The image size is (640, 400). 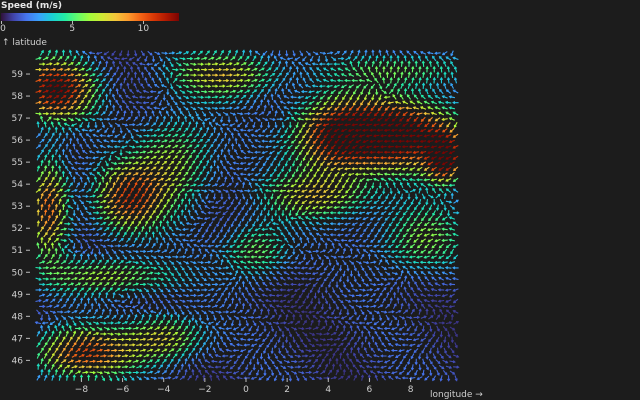 I want to click on y-axis-label: ↑ latitude, so click(x=24, y=43).